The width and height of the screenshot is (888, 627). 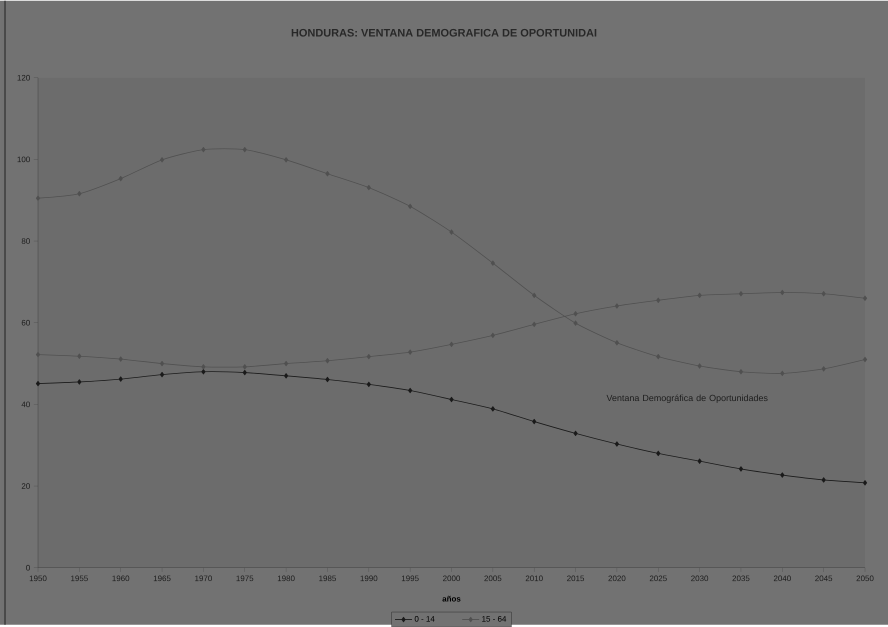 I want to click on chart-title: HONDURAS: VENTANA DEMOGRAFICA DE OPORTUNIDAI, so click(x=444, y=32).